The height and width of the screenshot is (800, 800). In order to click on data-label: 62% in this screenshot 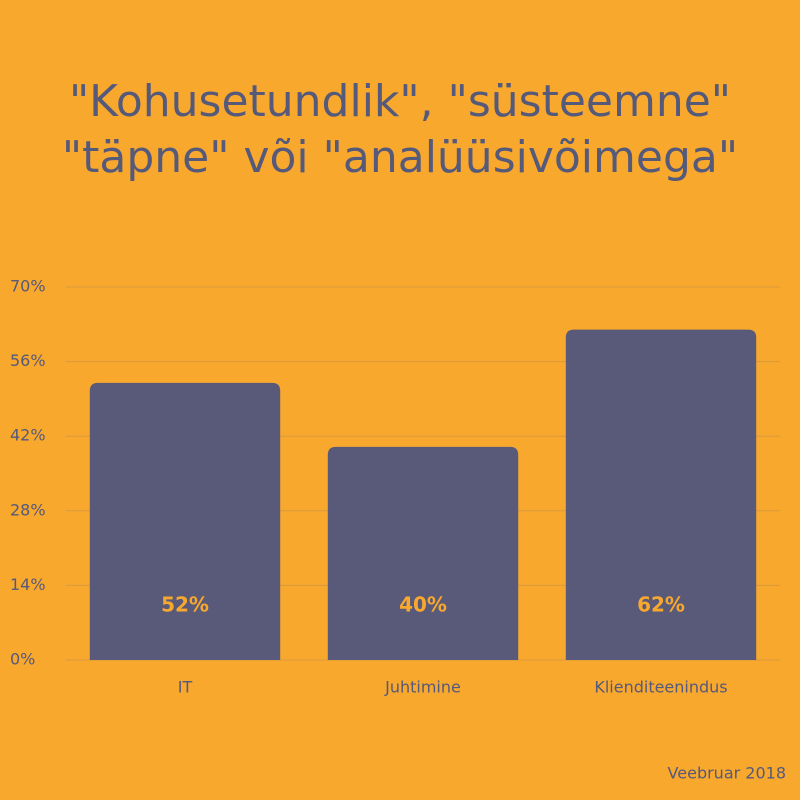, I will do `click(661, 605)`.